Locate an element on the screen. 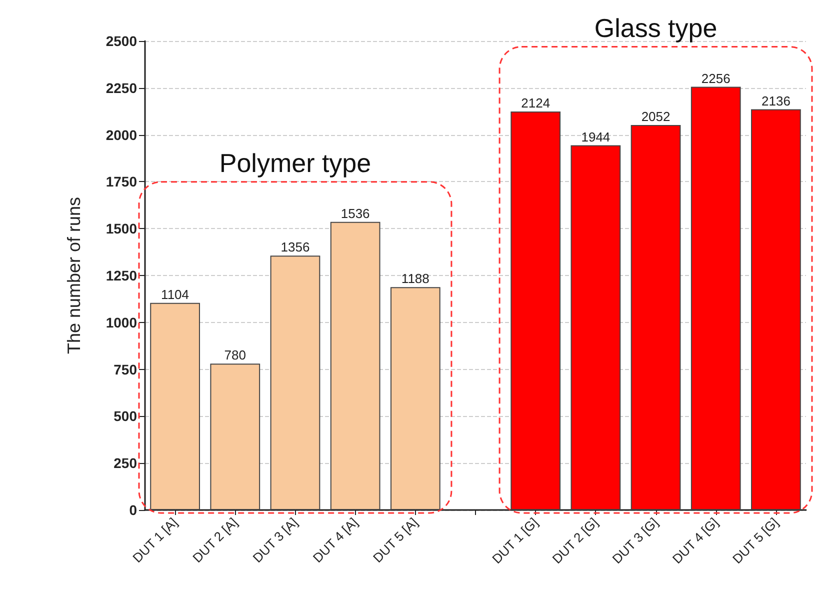 This screenshot has height=611, width=821. data-label: 1356 is located at coordinates (295, 247).